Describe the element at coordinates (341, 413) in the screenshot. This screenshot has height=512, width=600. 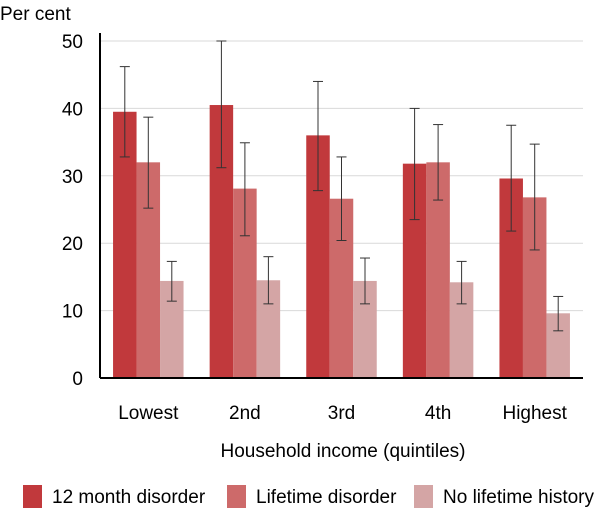
I see `x-tick-label: 3rd` at that location.